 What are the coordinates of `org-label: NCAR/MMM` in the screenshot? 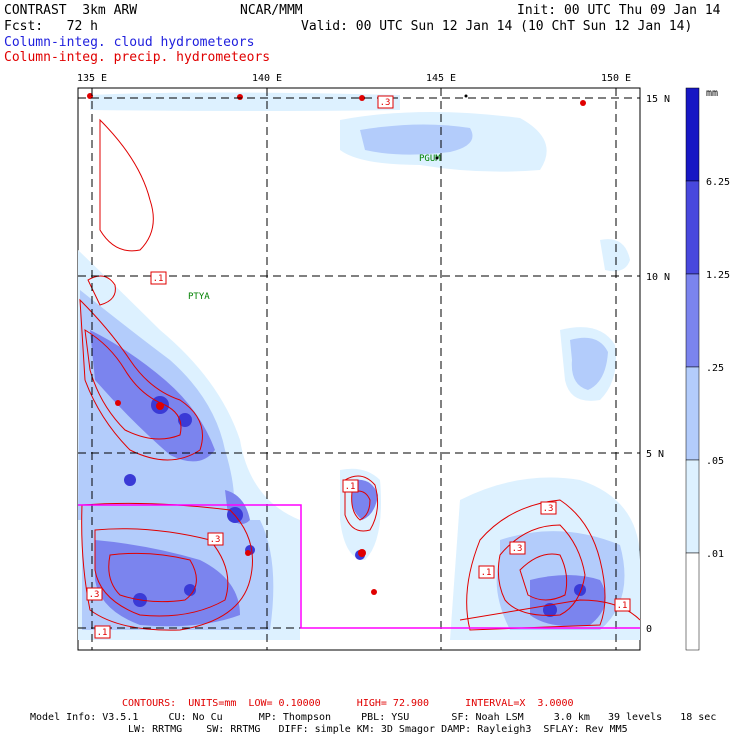 It's located at (271, 10).